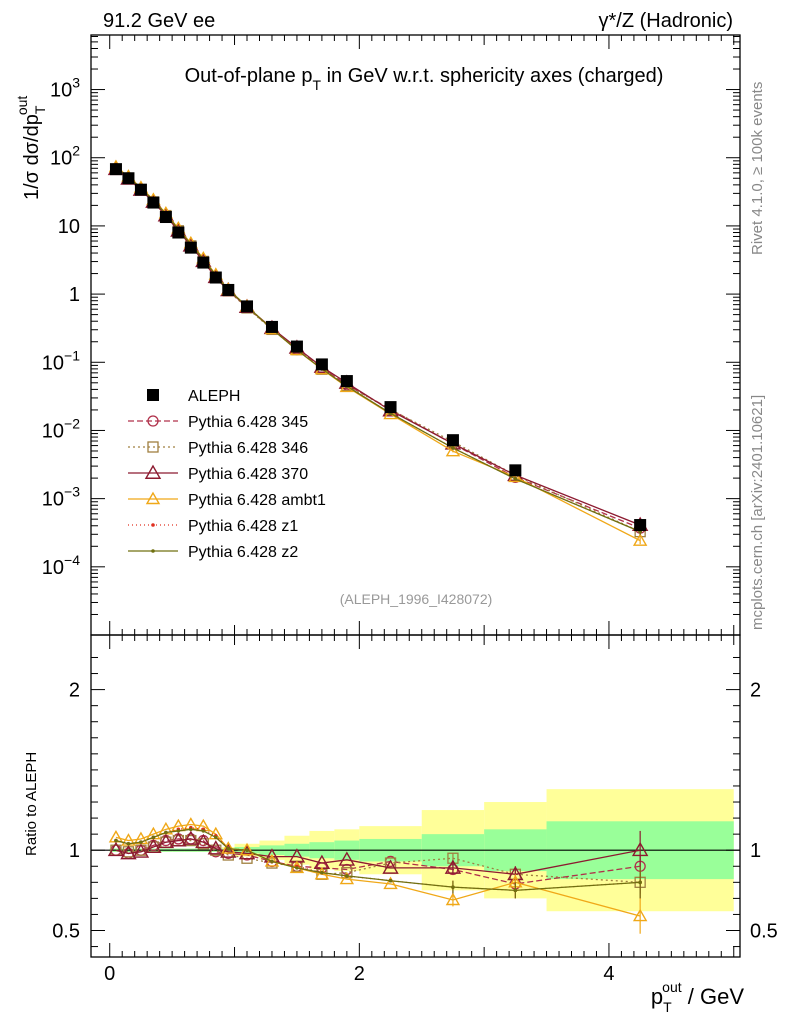 This screenshot has width=786, height=1029. What do you see at coordinates (257, 500) in the screenshot?
I see `legend-label-3: Pythia 6.428 ambt1` at bounding box center [257, 500].